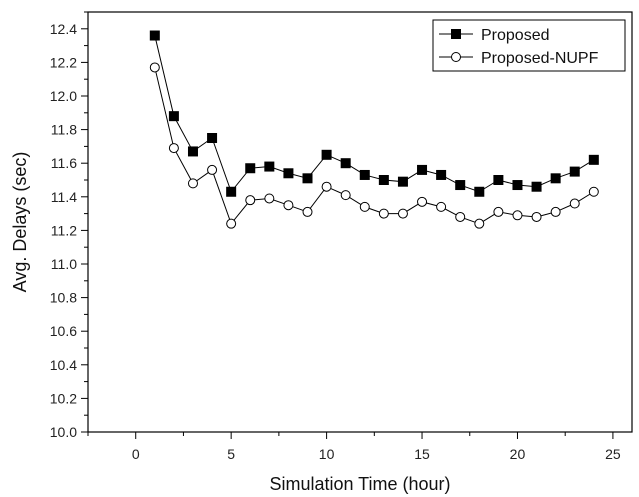 The image size is (639, 497). What do you see at coordinates (20, 222) in the screenshot?
I see `y-axis-title: Avg. Delays (sec)` at bounding box center [20, 222].